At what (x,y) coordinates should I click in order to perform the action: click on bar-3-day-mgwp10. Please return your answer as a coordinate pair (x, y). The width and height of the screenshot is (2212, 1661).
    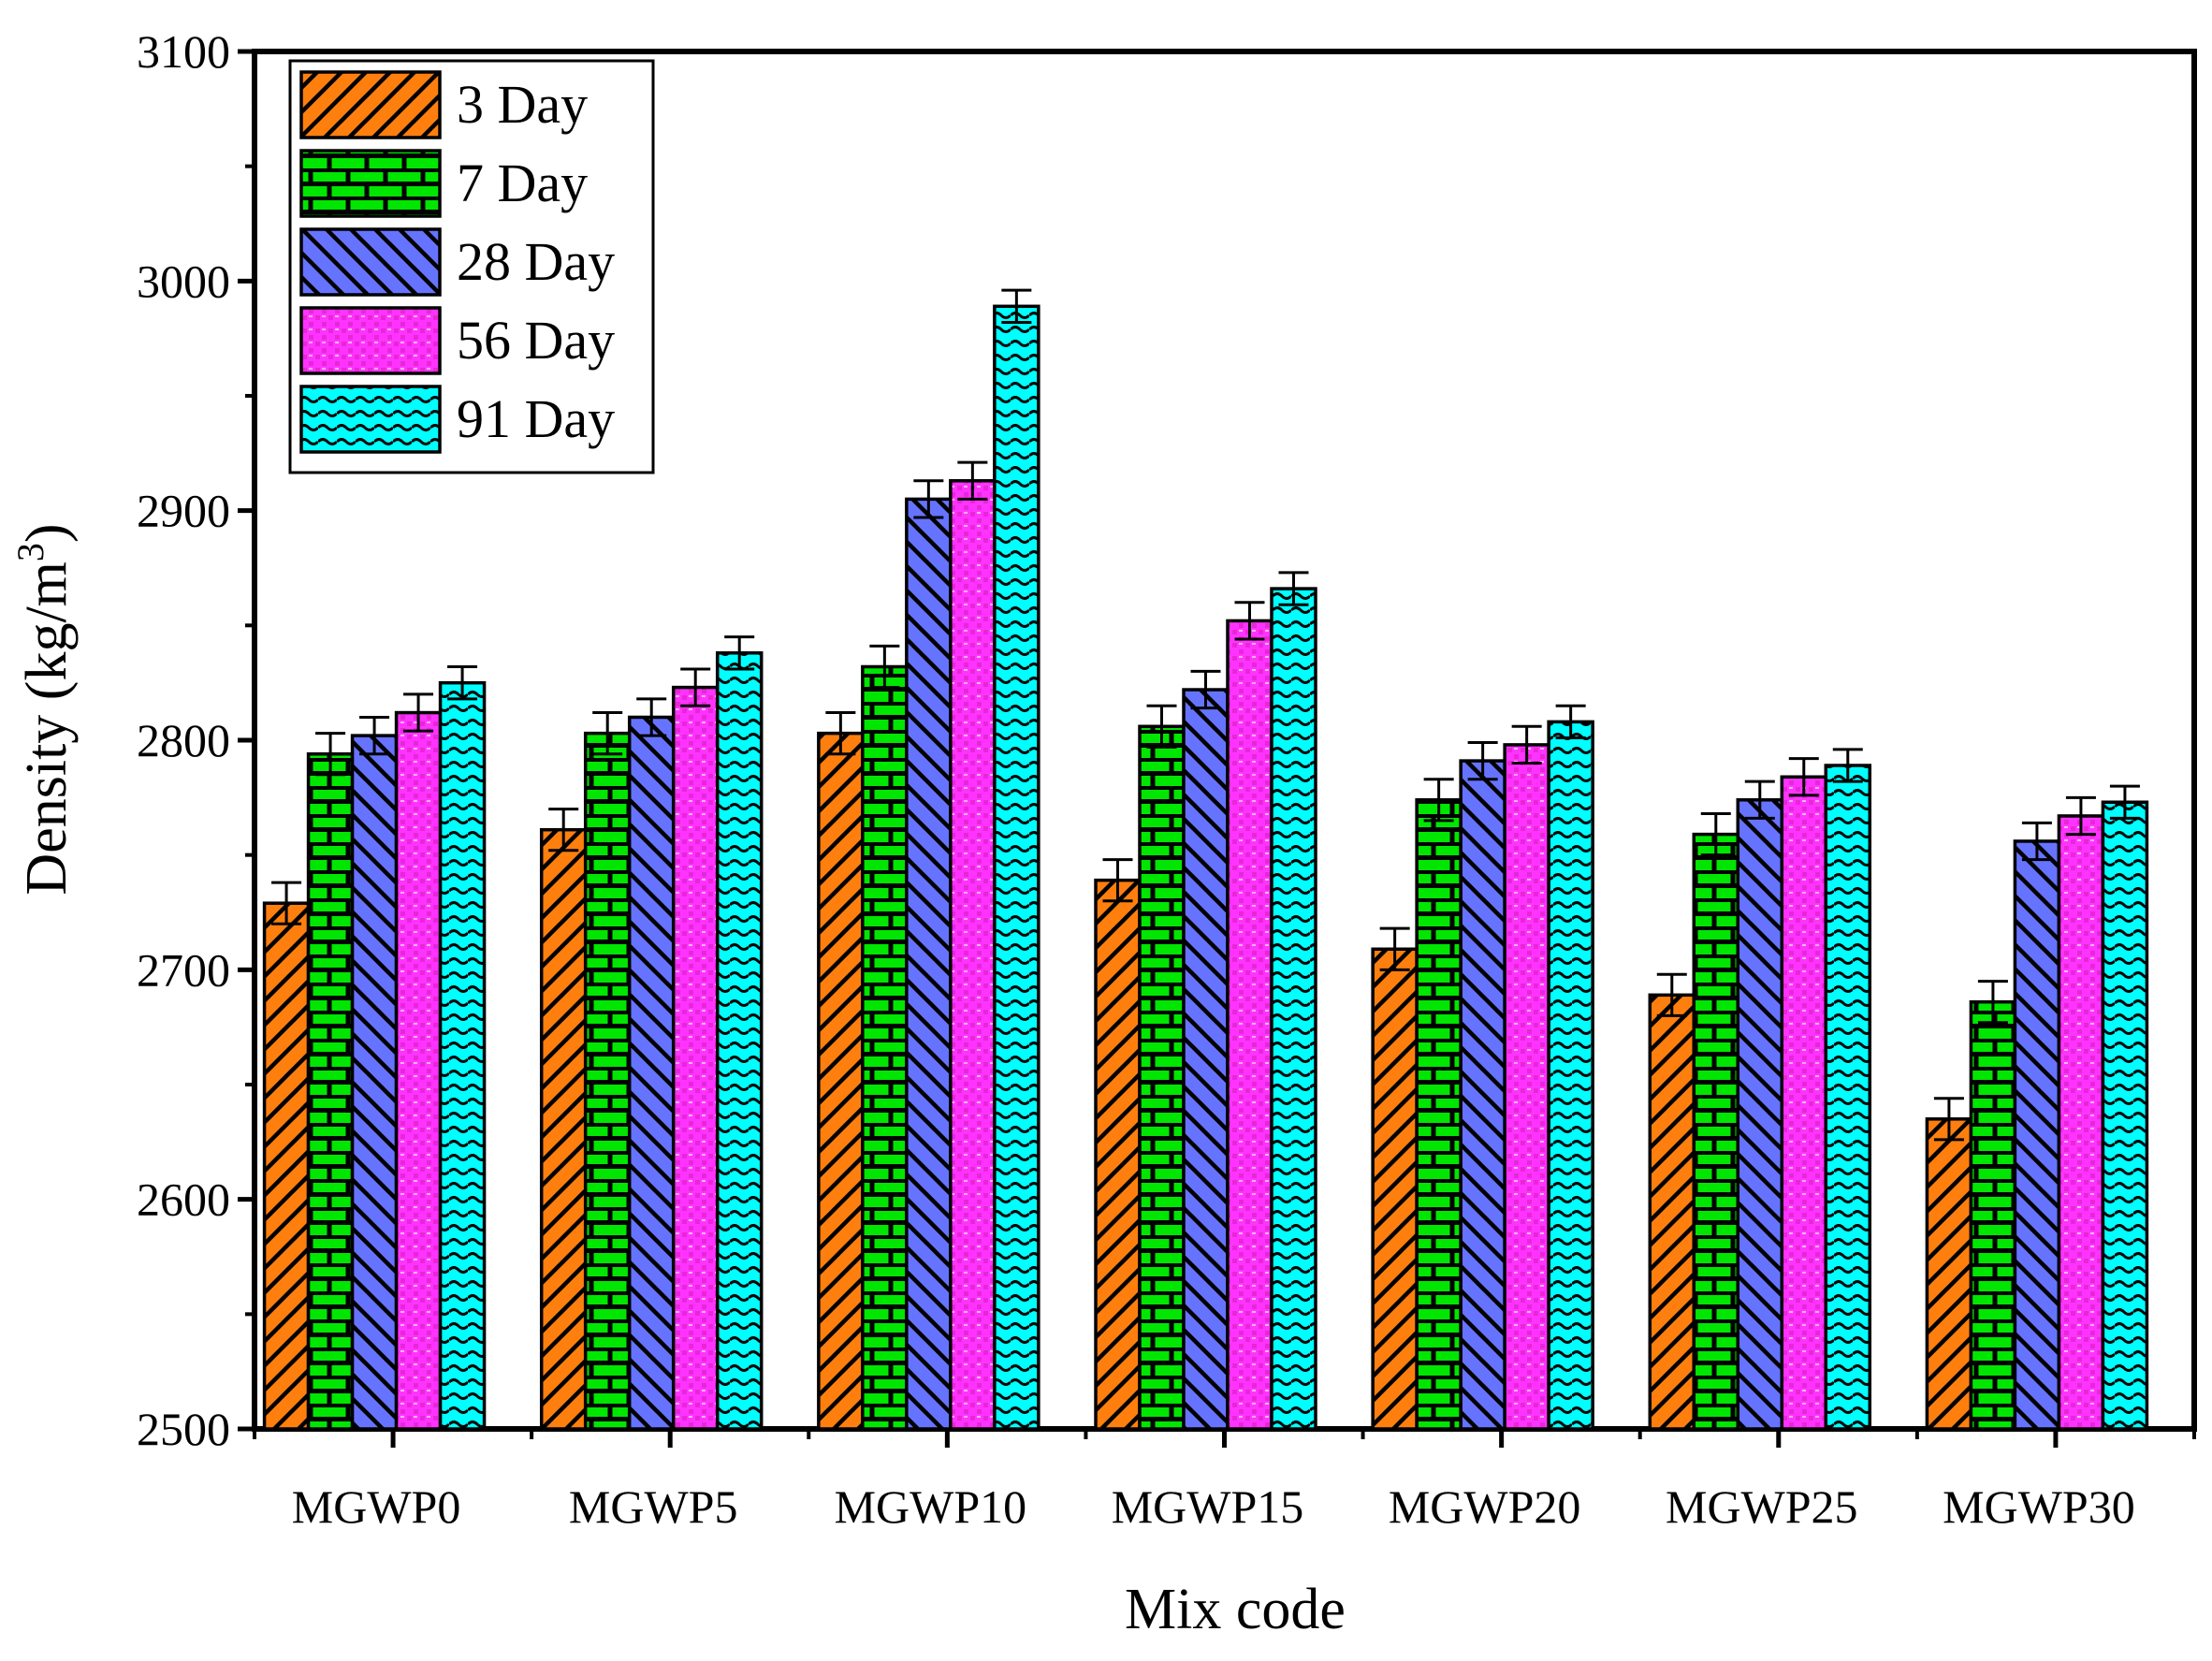
    Looking at the image, I should click on (841, 1081).